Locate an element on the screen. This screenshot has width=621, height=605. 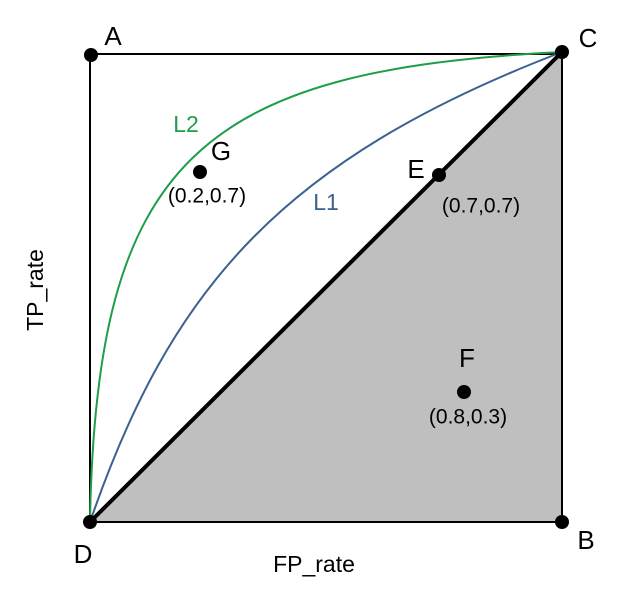
point-label: G is located at coordinates (221, 151).